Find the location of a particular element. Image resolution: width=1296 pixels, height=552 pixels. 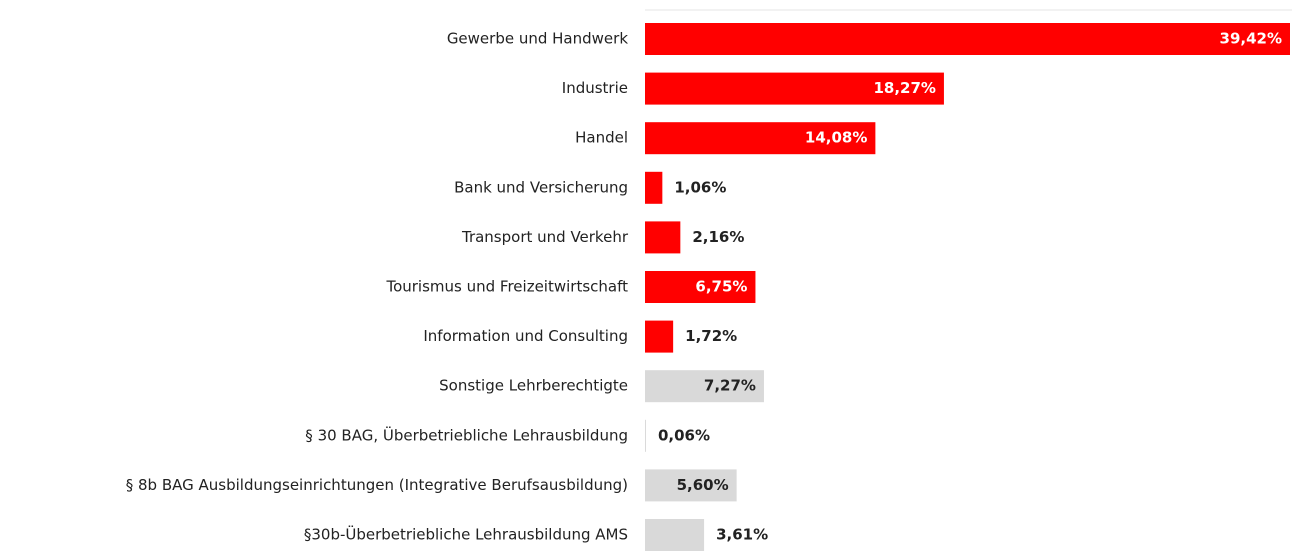

category-label: Information und Consulting is located at coordinates (525, 336).